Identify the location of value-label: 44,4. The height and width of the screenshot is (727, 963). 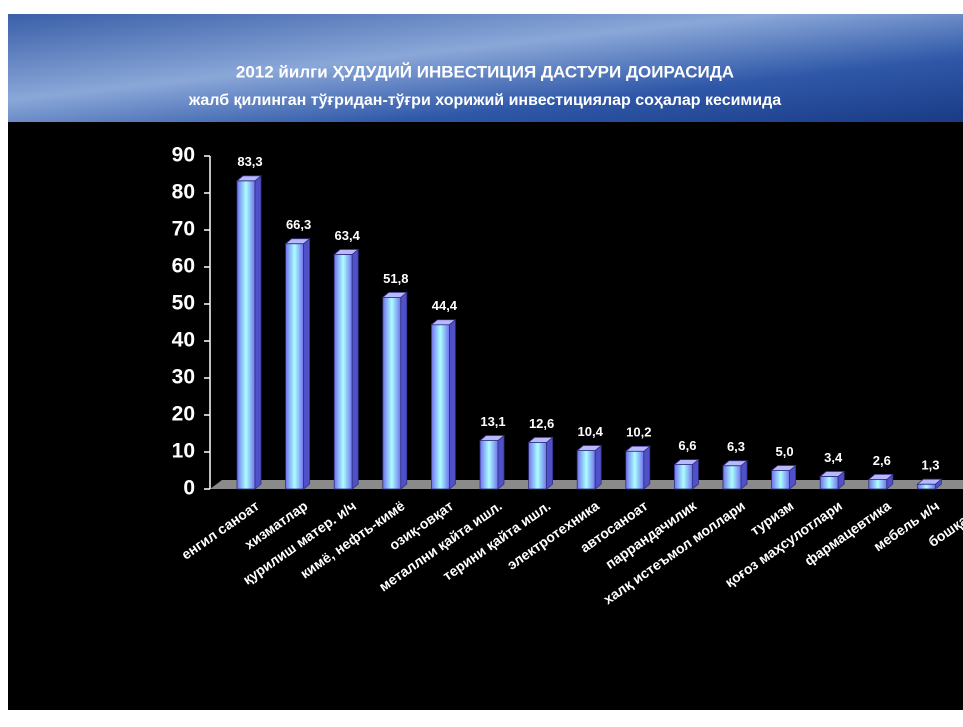
(445, 305).